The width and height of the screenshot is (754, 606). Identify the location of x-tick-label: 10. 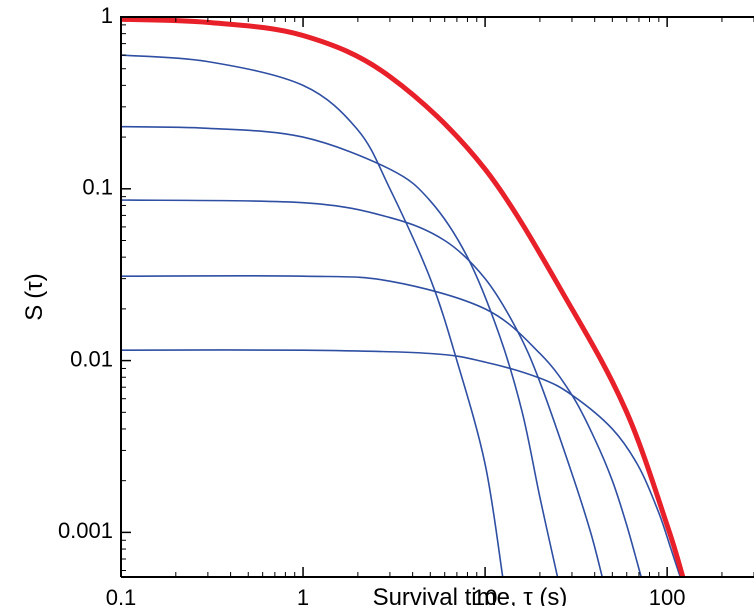
(485, 595).